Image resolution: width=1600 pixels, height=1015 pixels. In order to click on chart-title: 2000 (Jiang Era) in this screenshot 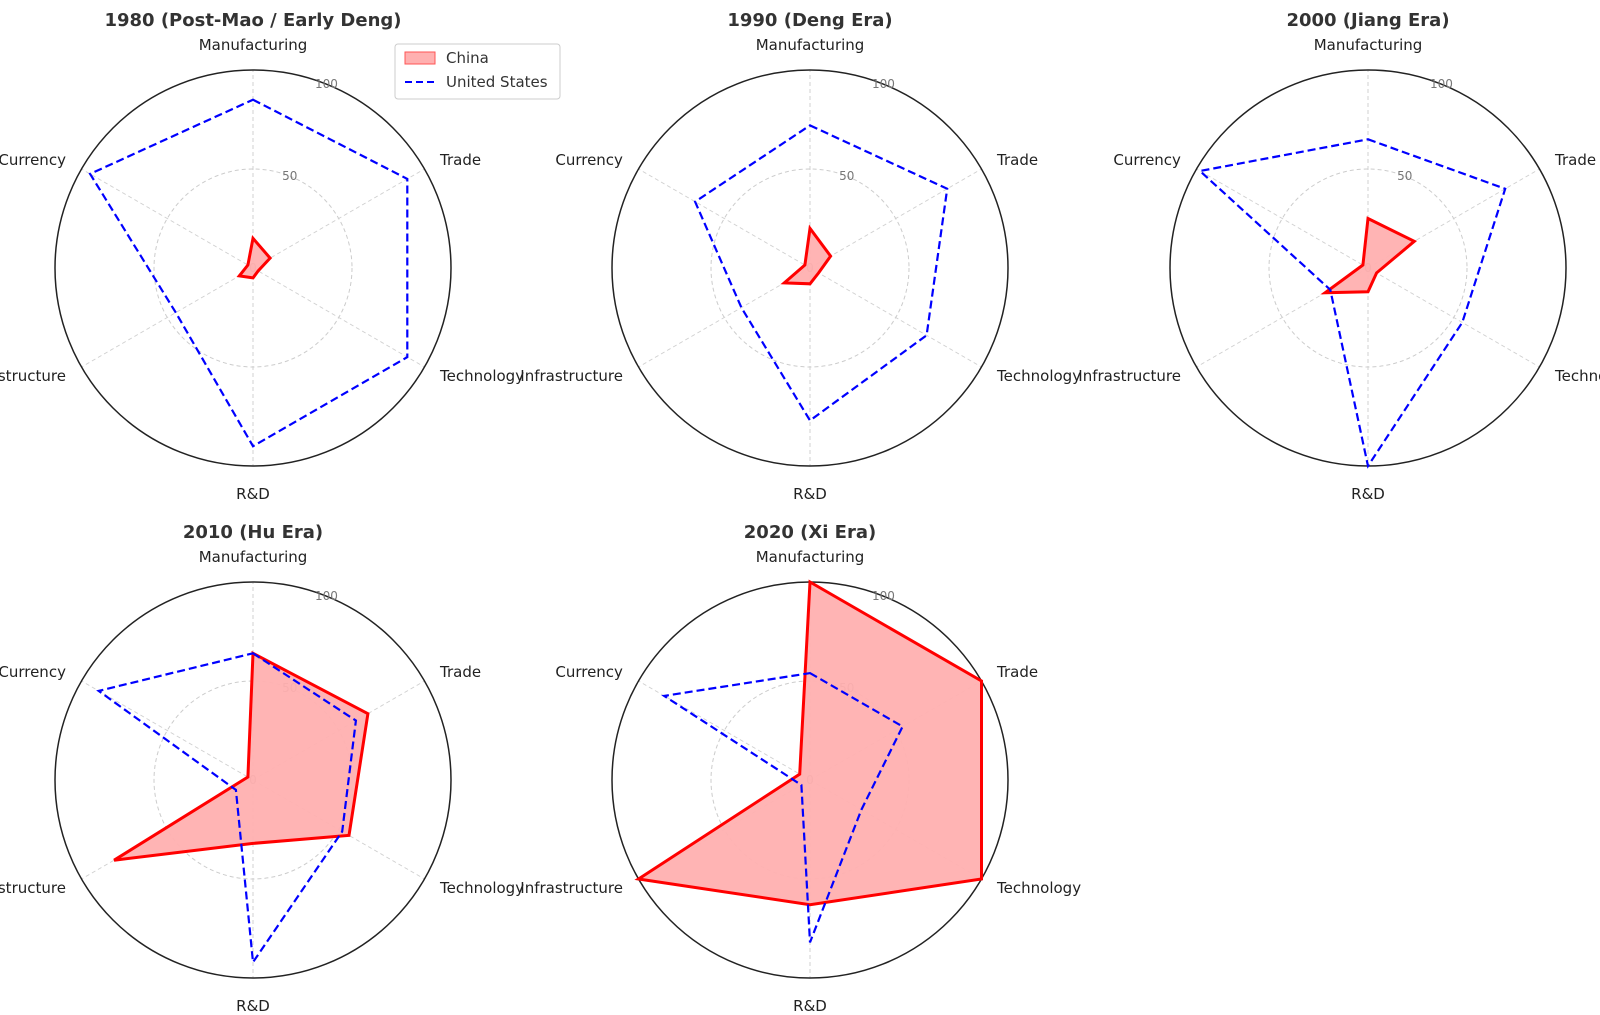, I will do `click(1367, 20)`.